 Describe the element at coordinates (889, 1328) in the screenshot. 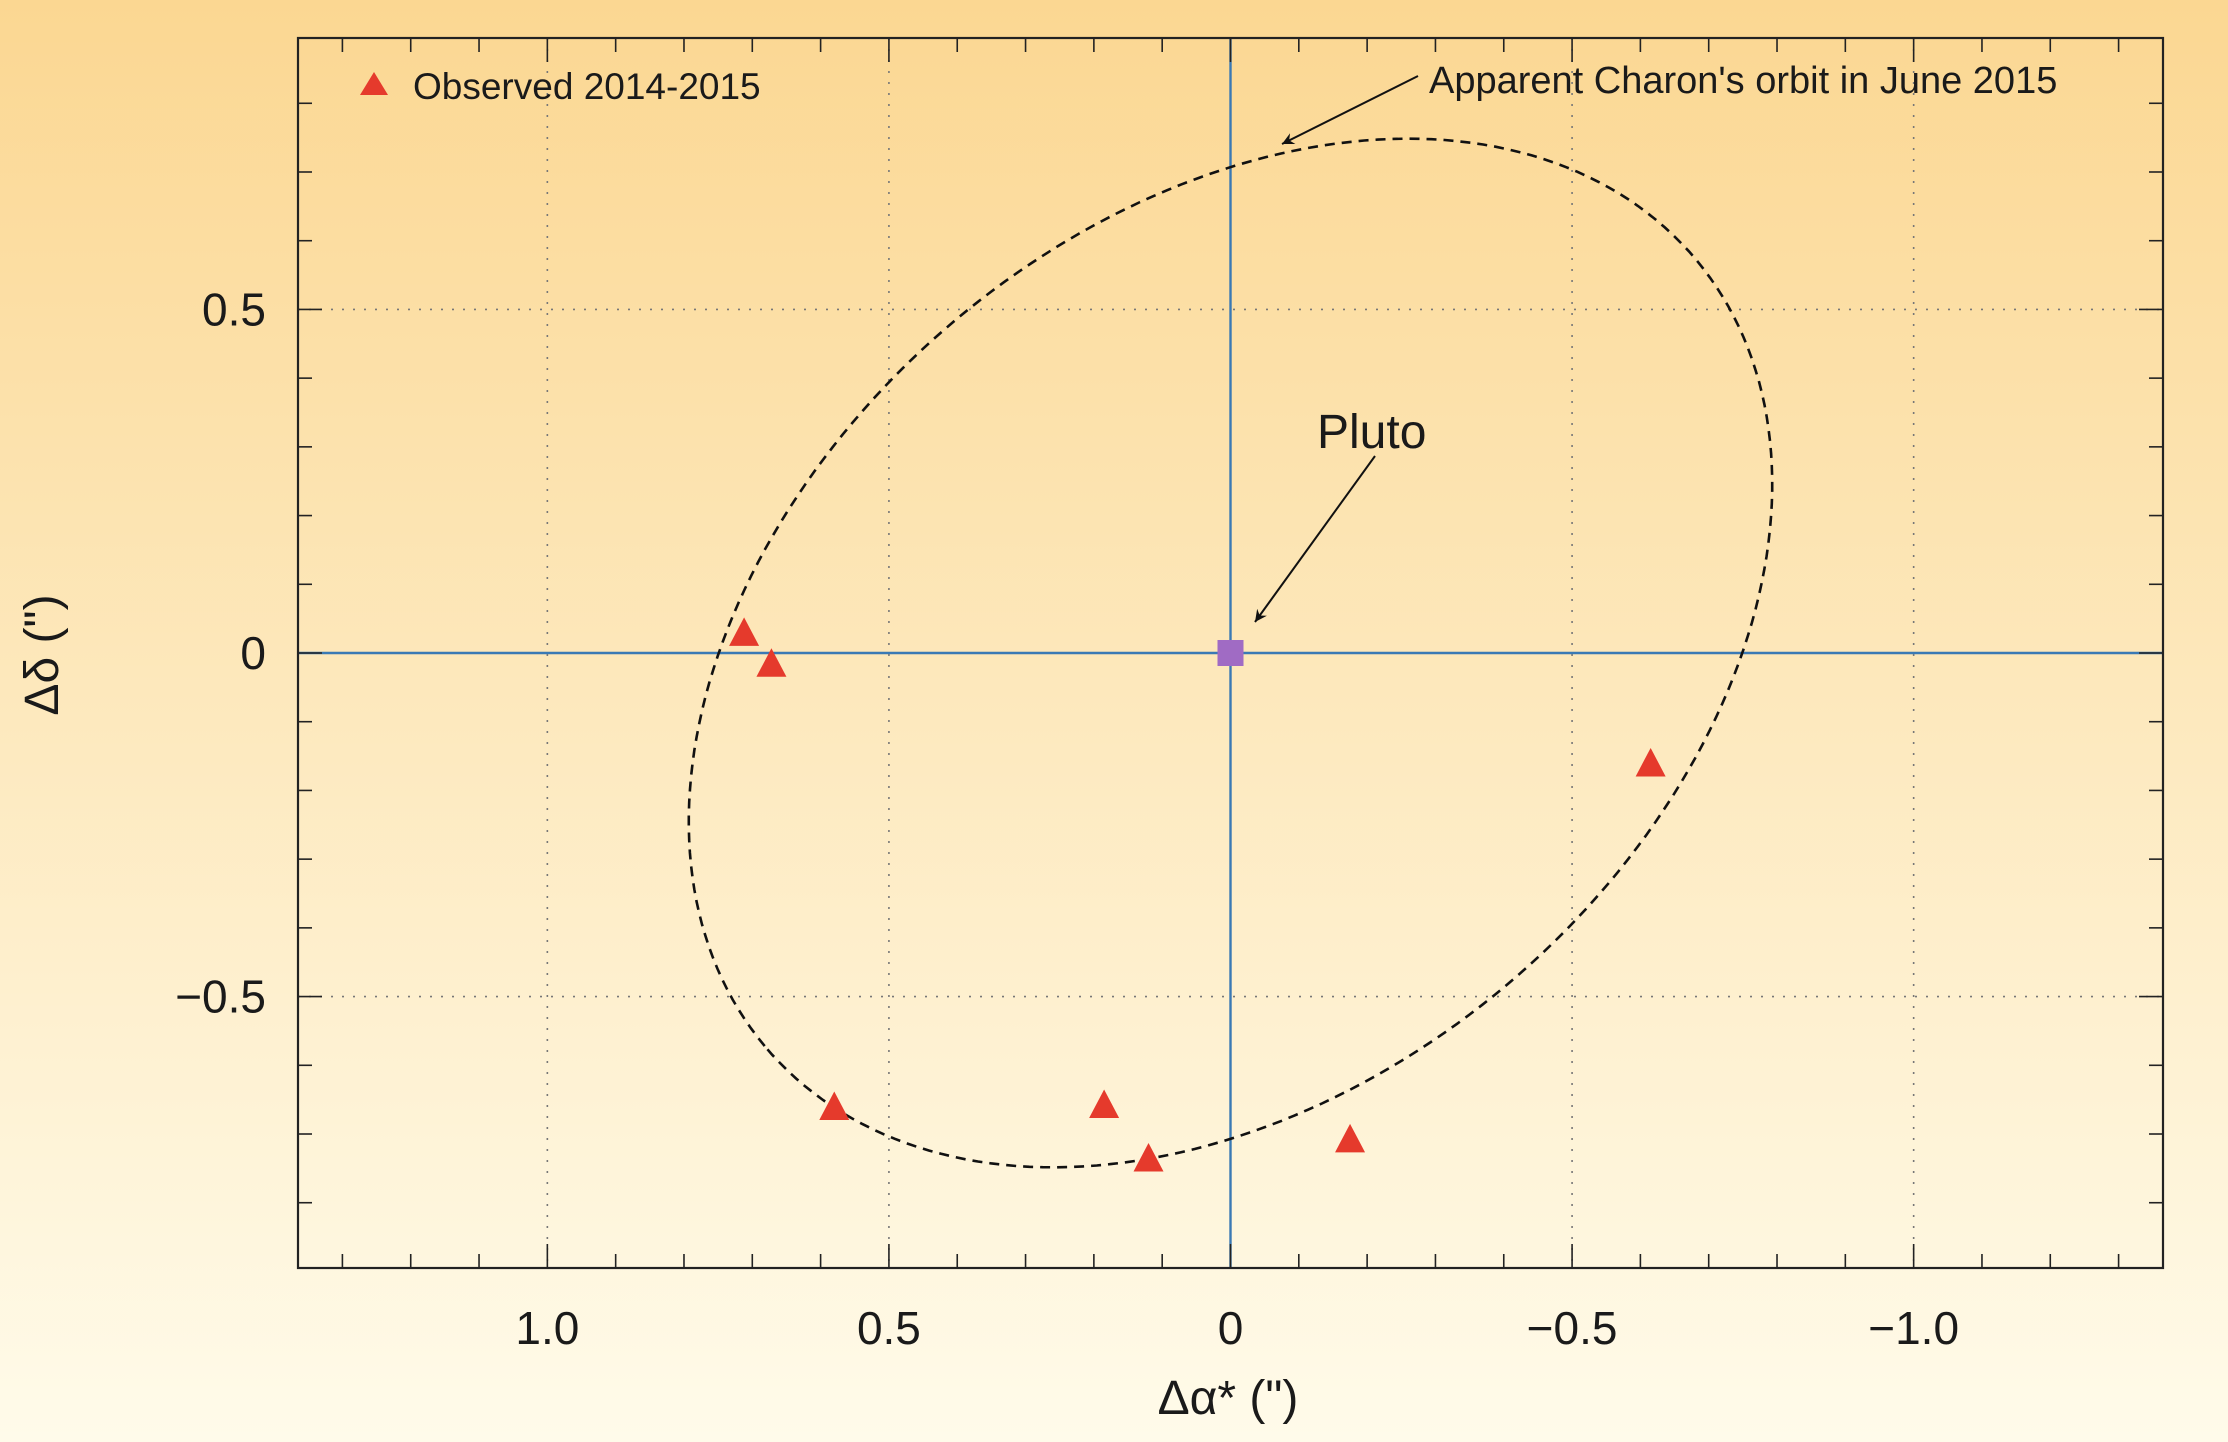

I see `x-tick-label: 0.5` at that location.